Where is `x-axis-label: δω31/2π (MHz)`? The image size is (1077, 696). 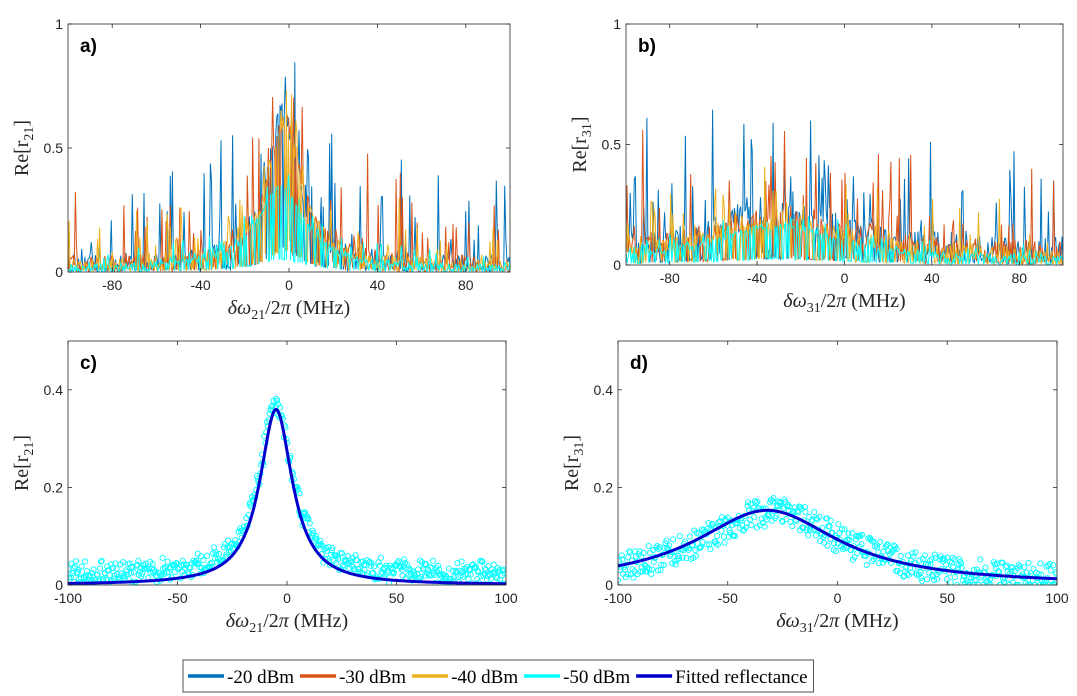 x-axis-label: δω31/2π (MHz) is located at coordinates (837, 623).